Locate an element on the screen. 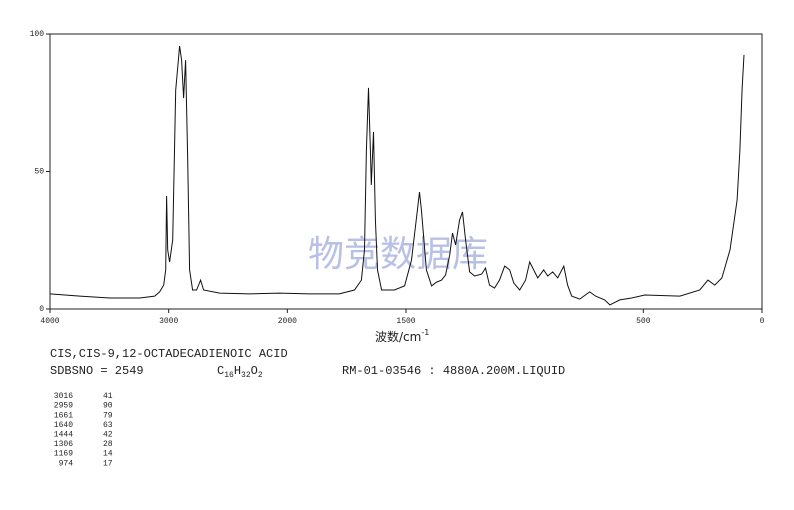  peak-intensity: 41 is located at coordinates (108, 396).